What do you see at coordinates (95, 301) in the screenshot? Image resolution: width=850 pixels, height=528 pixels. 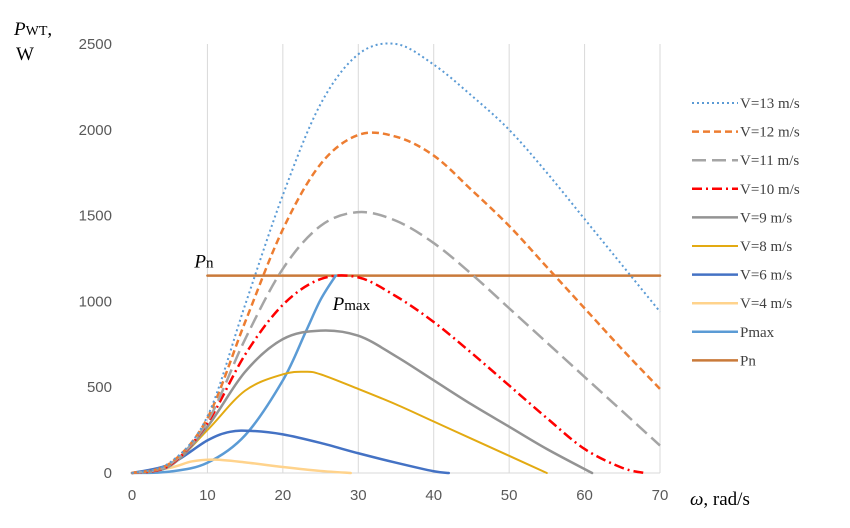 I see `y-tick-label-1000: 1000` at bounding box center [95, 301].